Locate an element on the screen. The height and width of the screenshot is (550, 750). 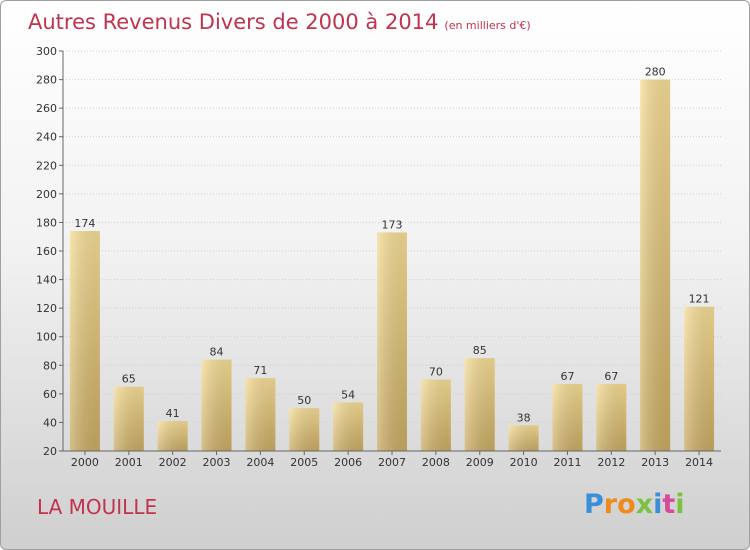
x-tick-label: 2012 is located at coordinates (611, 462).